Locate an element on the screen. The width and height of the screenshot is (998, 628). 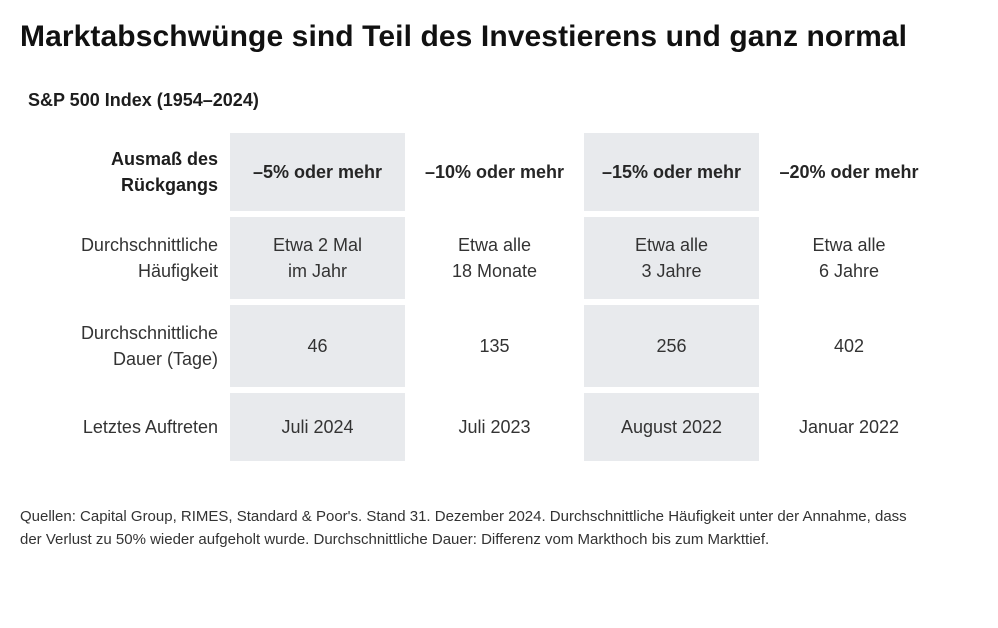
column-header: –20% oder mehr is located at coordinates (849, 171).